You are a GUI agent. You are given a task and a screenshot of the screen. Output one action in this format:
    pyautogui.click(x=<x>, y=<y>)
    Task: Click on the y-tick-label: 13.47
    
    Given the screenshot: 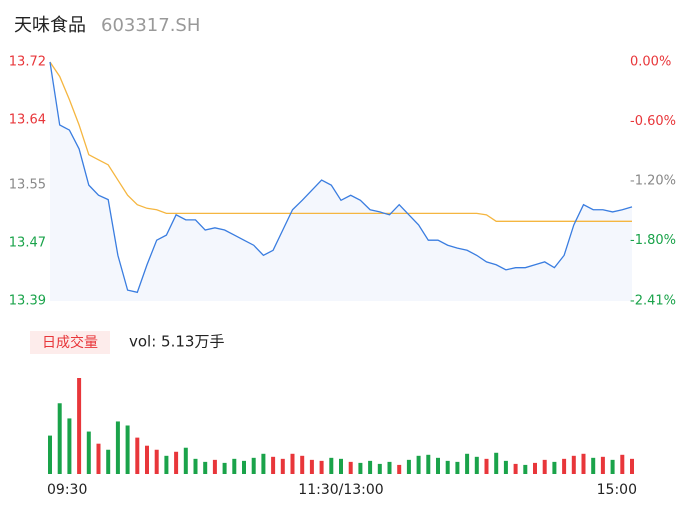 What is the action you would take?
    pyautogui.click(x=27, y=243)
    